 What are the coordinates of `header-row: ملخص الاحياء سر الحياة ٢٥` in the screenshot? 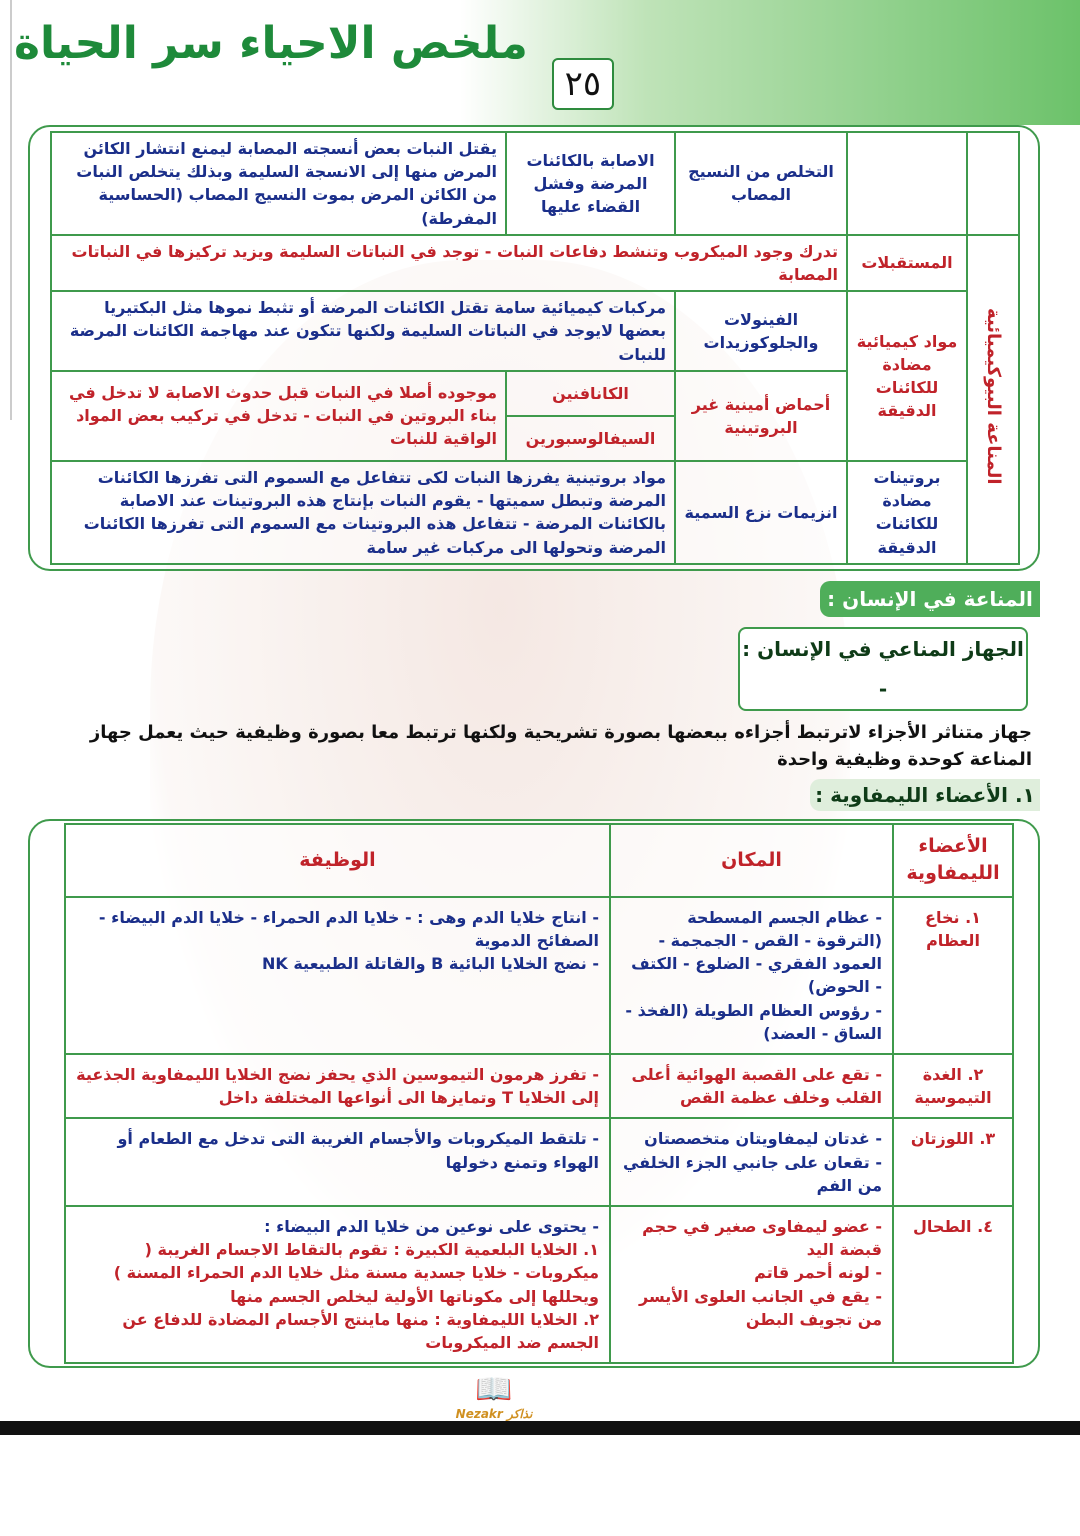 It's located at (314, 64).